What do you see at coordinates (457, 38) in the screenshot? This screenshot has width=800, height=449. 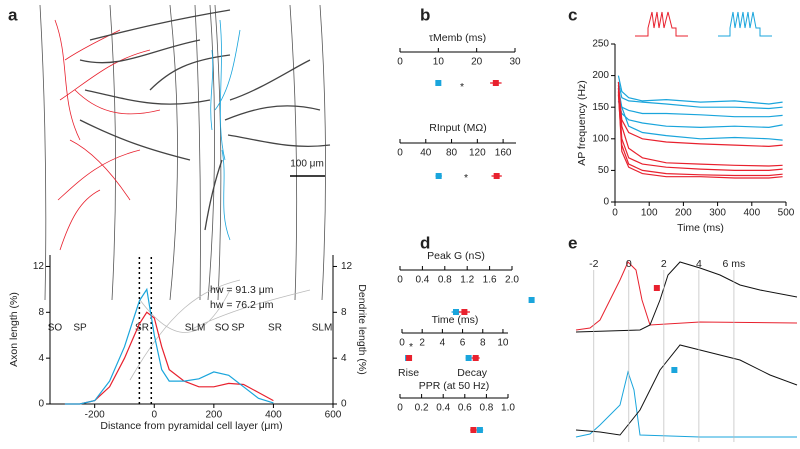 I see `axis-title: τMemb (ms)` at bounding box center [457, 38].